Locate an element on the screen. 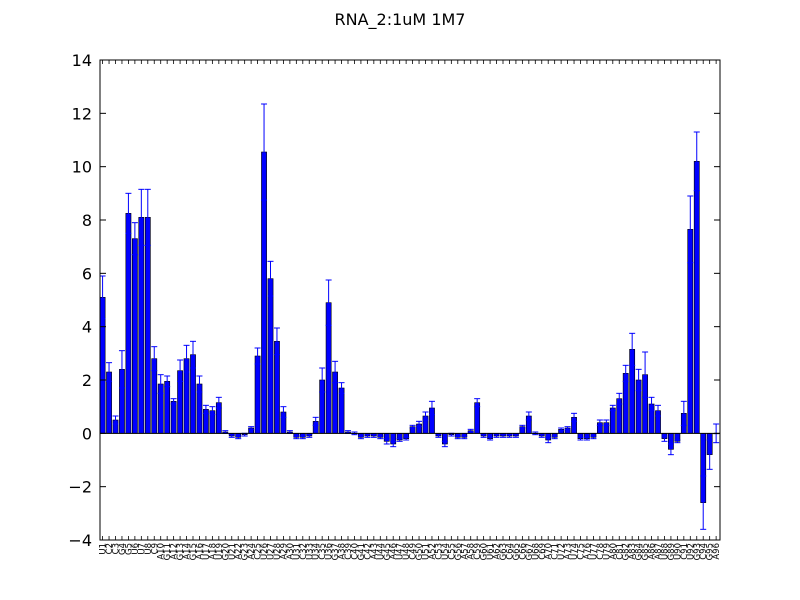  xtick-label-C35: C35 is located at coordinates (323, 551).